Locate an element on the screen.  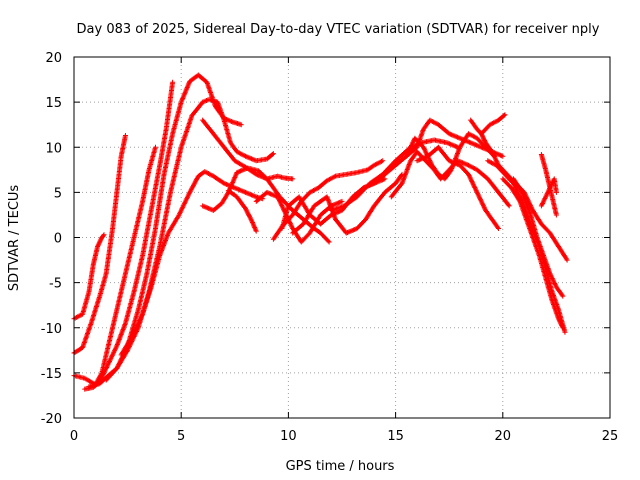
y-tick-label: 0 is located at coordinates (58, 239).